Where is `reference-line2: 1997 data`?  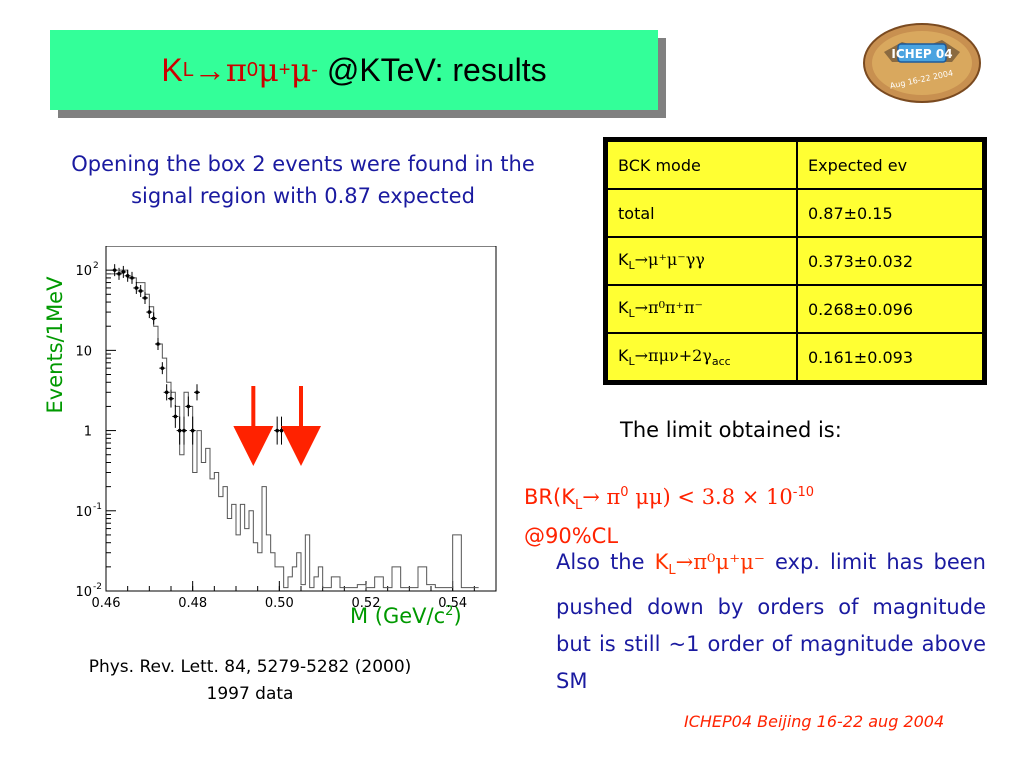 reference-line2: 1997 data is located at coordinates (250, 694).